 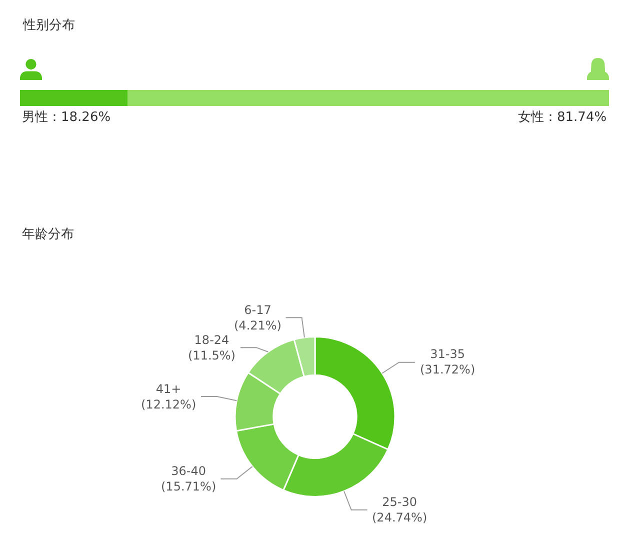 What do you see at coordinates (188, 471) in the screenshot?
I see `slice-label: 36-40` at bounding box center [188, 471].